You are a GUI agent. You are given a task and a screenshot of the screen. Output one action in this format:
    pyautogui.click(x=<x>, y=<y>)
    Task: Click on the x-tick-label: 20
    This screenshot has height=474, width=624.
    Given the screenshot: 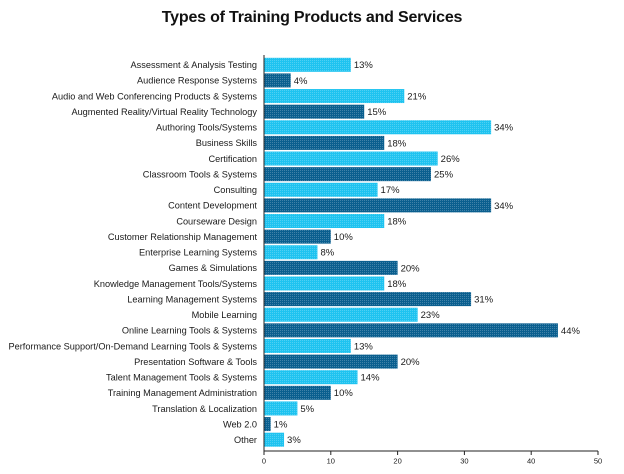 What is the action you would take?
    pyautogui.click(x=397, y=461)
    